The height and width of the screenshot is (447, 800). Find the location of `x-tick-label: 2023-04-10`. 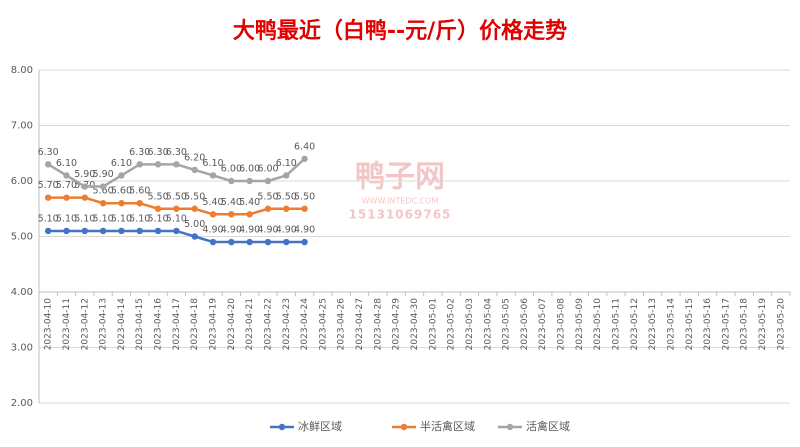

x-tick-label: 2023-04-10 is located at coordinates (49, 324).